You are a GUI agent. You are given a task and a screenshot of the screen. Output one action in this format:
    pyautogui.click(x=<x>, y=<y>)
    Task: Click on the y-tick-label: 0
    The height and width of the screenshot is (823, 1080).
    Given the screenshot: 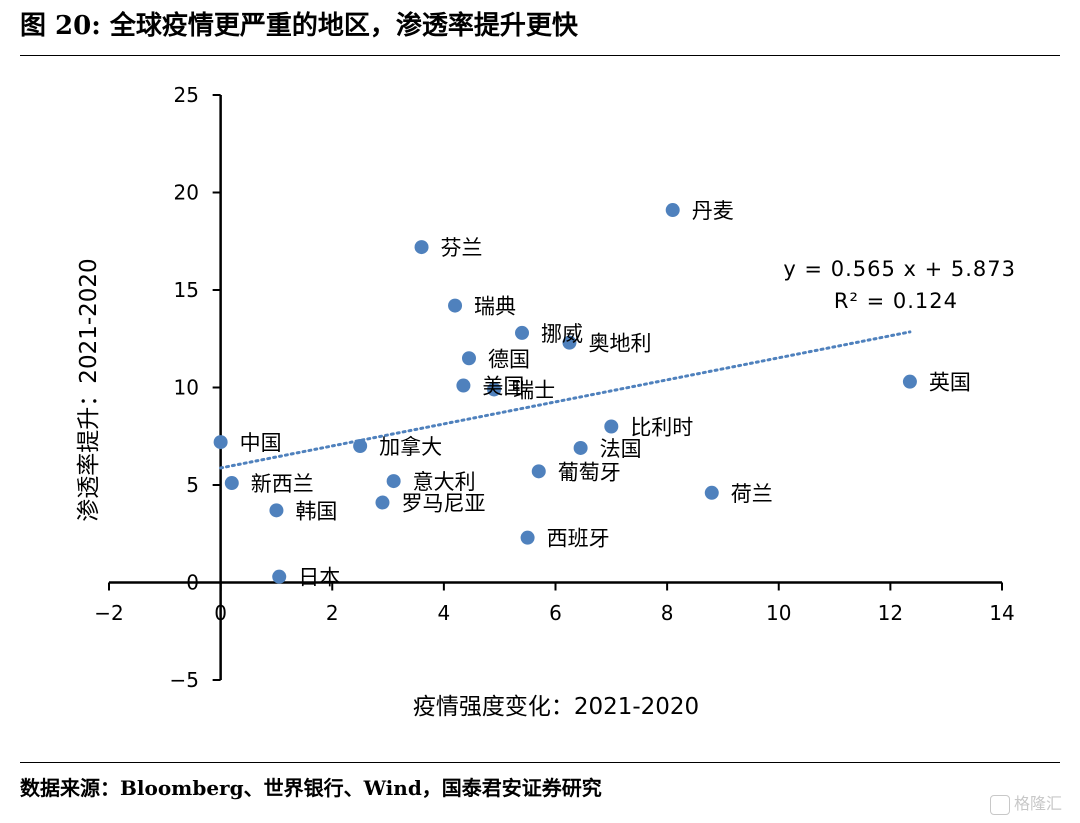 What is the action you would take?
    pyautogui.click(x=192, y=583)
    